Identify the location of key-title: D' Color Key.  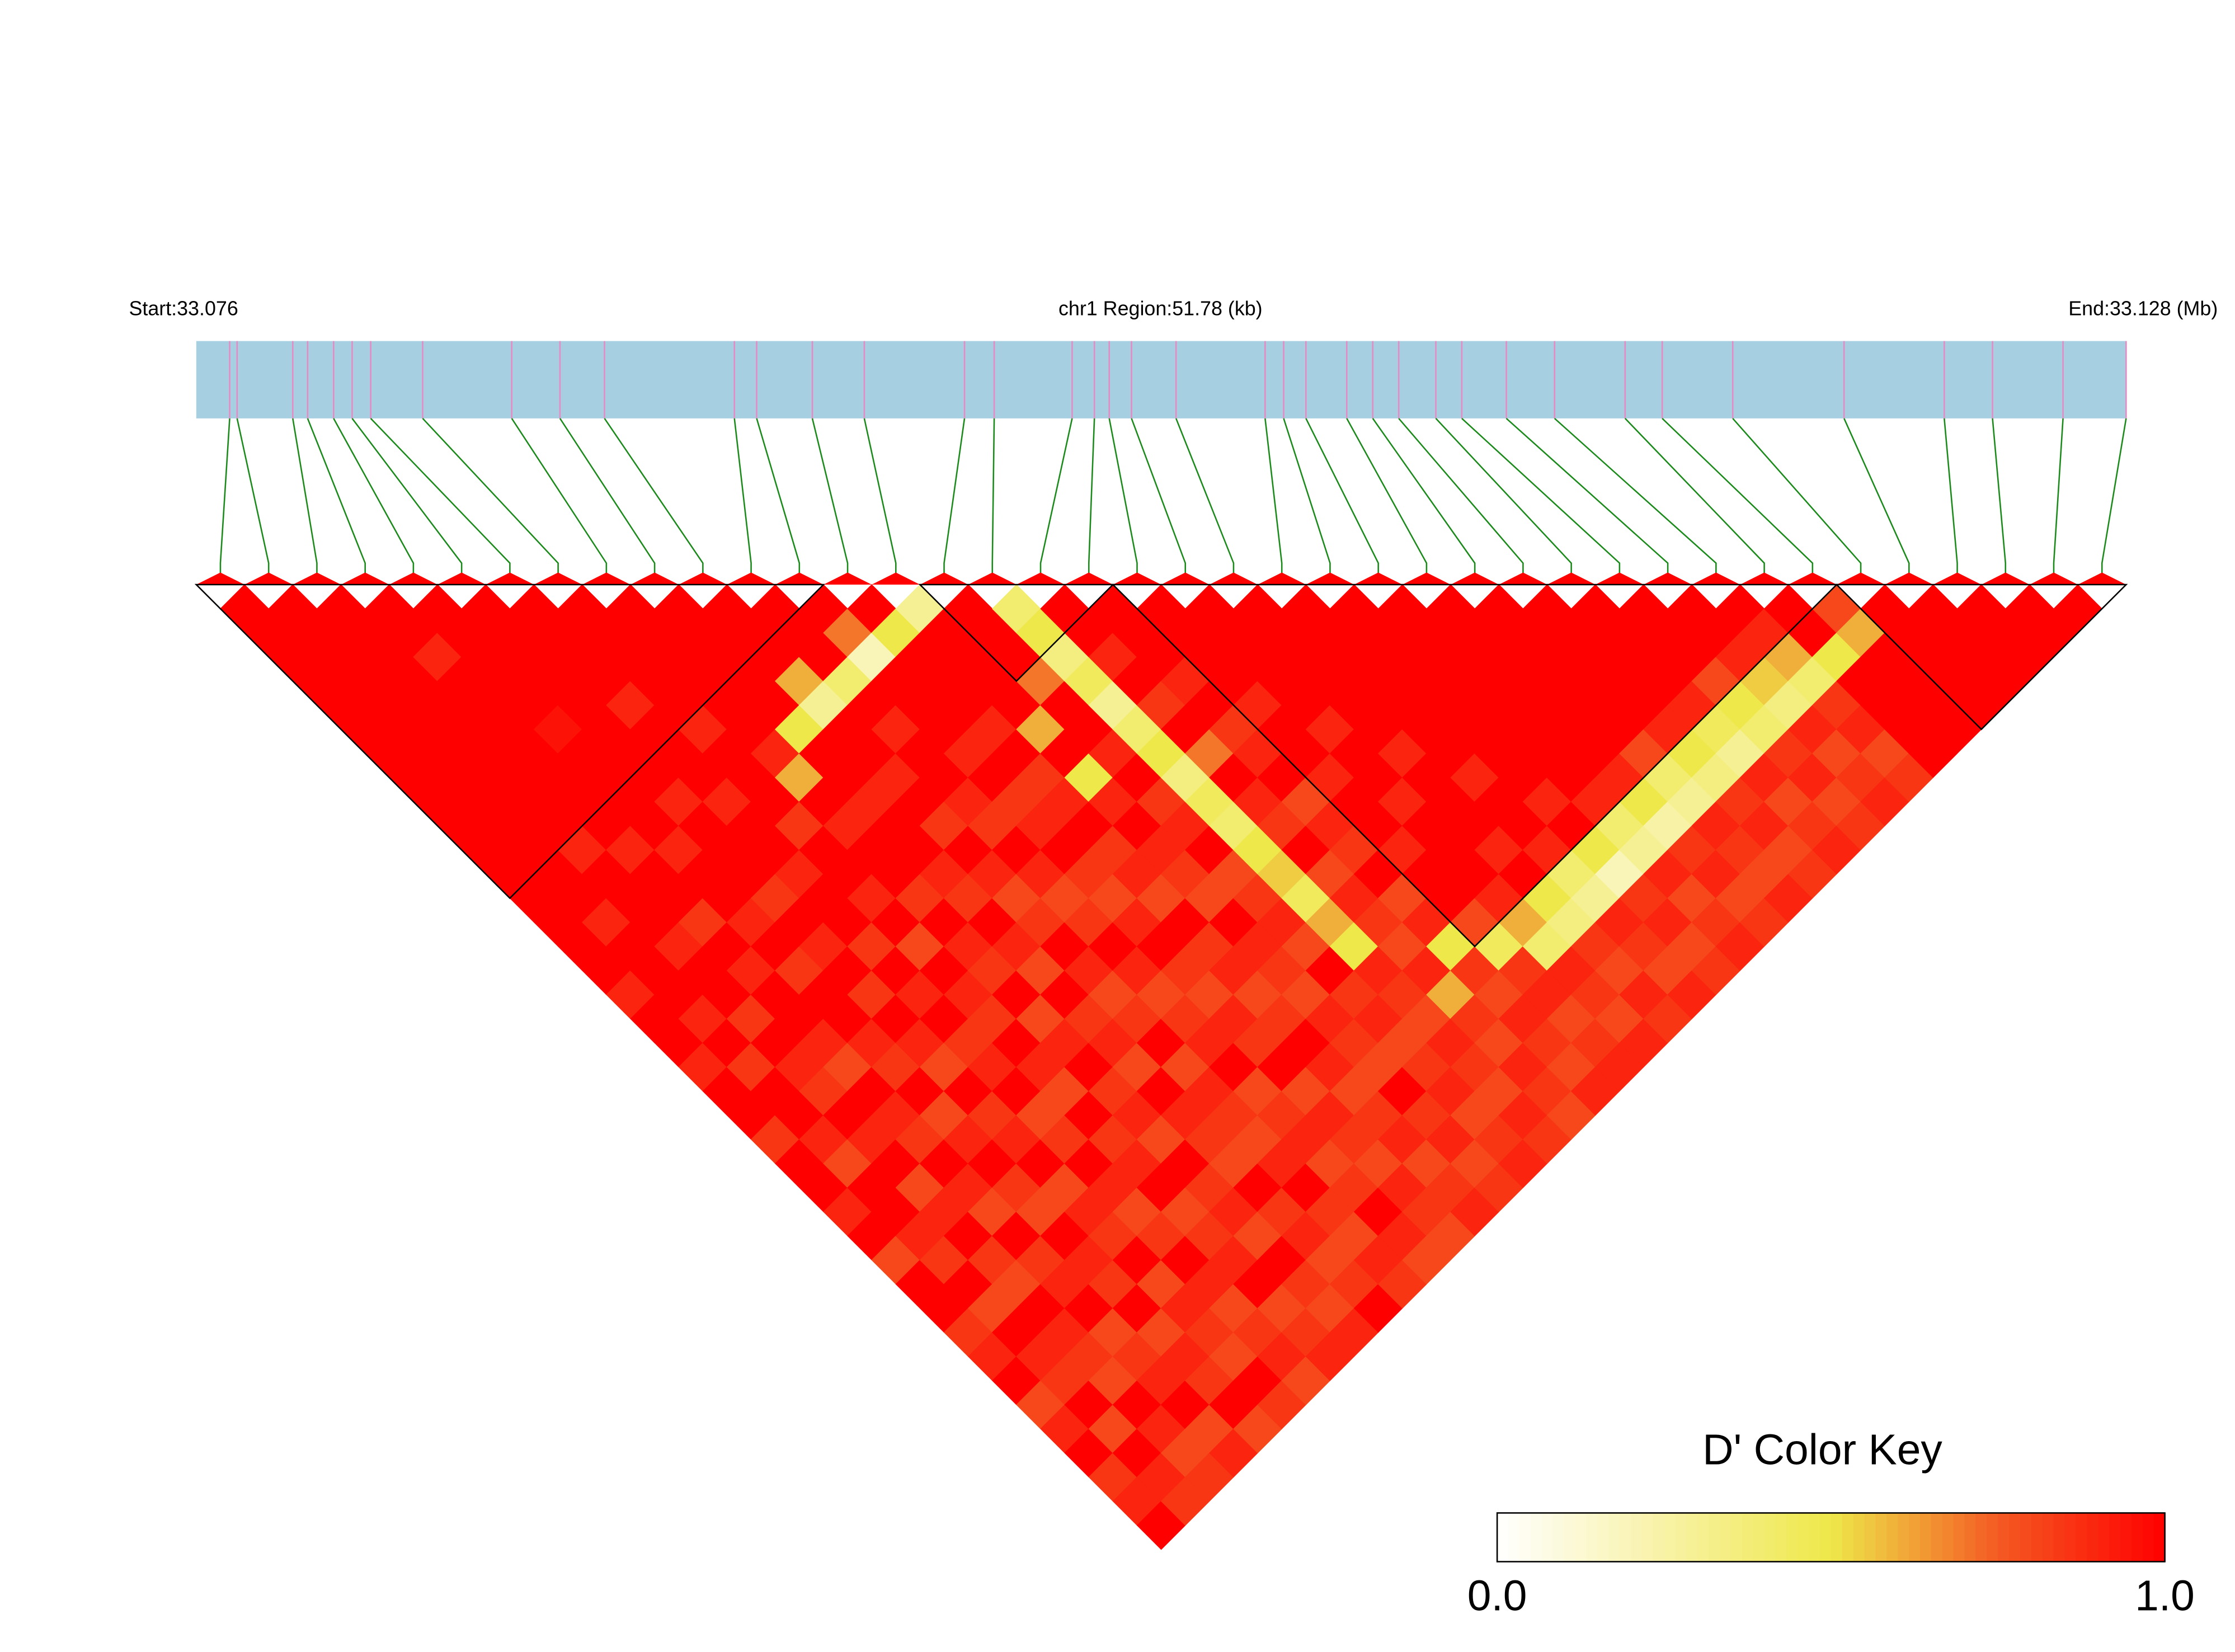
(1822, 1450).